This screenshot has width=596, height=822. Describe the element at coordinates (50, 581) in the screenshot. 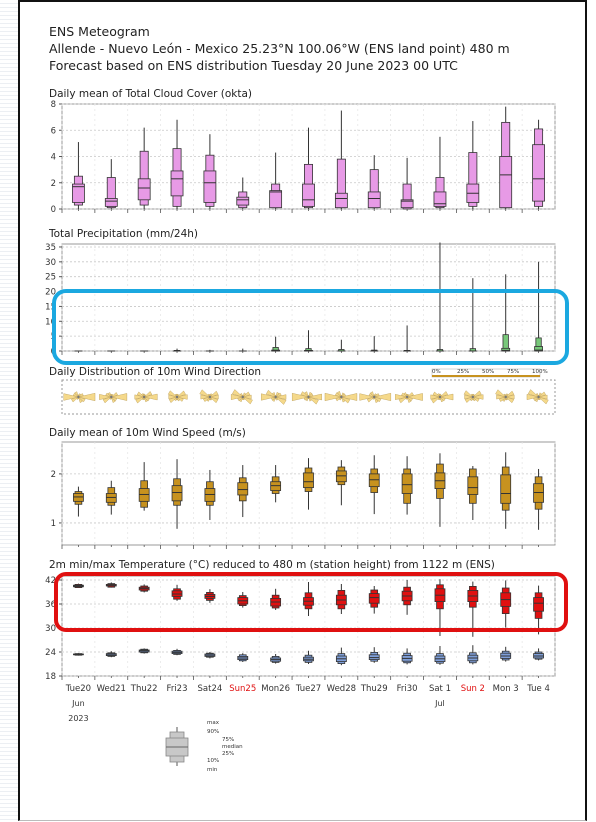

I see `temperature-panel-ytick-label: 42` at that location.